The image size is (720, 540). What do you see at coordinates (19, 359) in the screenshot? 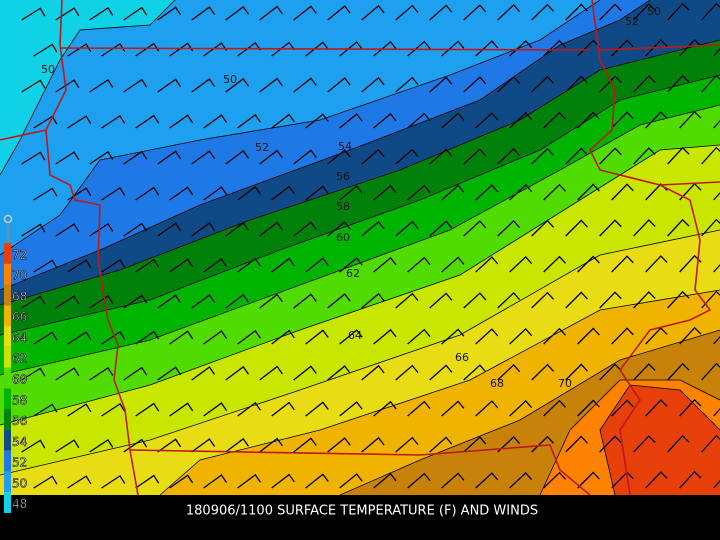
I see `legend-label: 62` at bounding box center [19, 359].